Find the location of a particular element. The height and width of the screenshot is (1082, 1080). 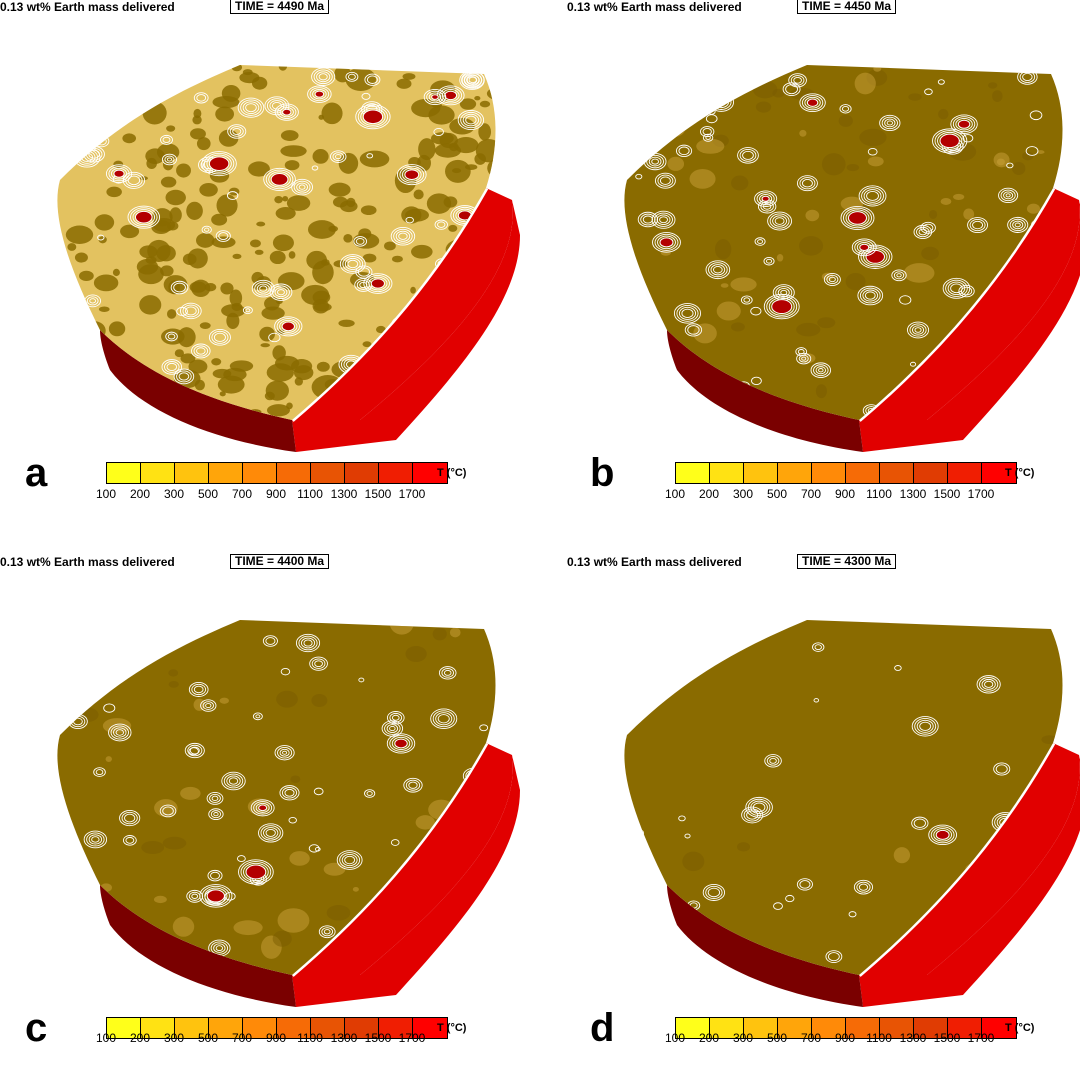

colorbar-tick-label: 1100 is located at coordinates (879, 1038).